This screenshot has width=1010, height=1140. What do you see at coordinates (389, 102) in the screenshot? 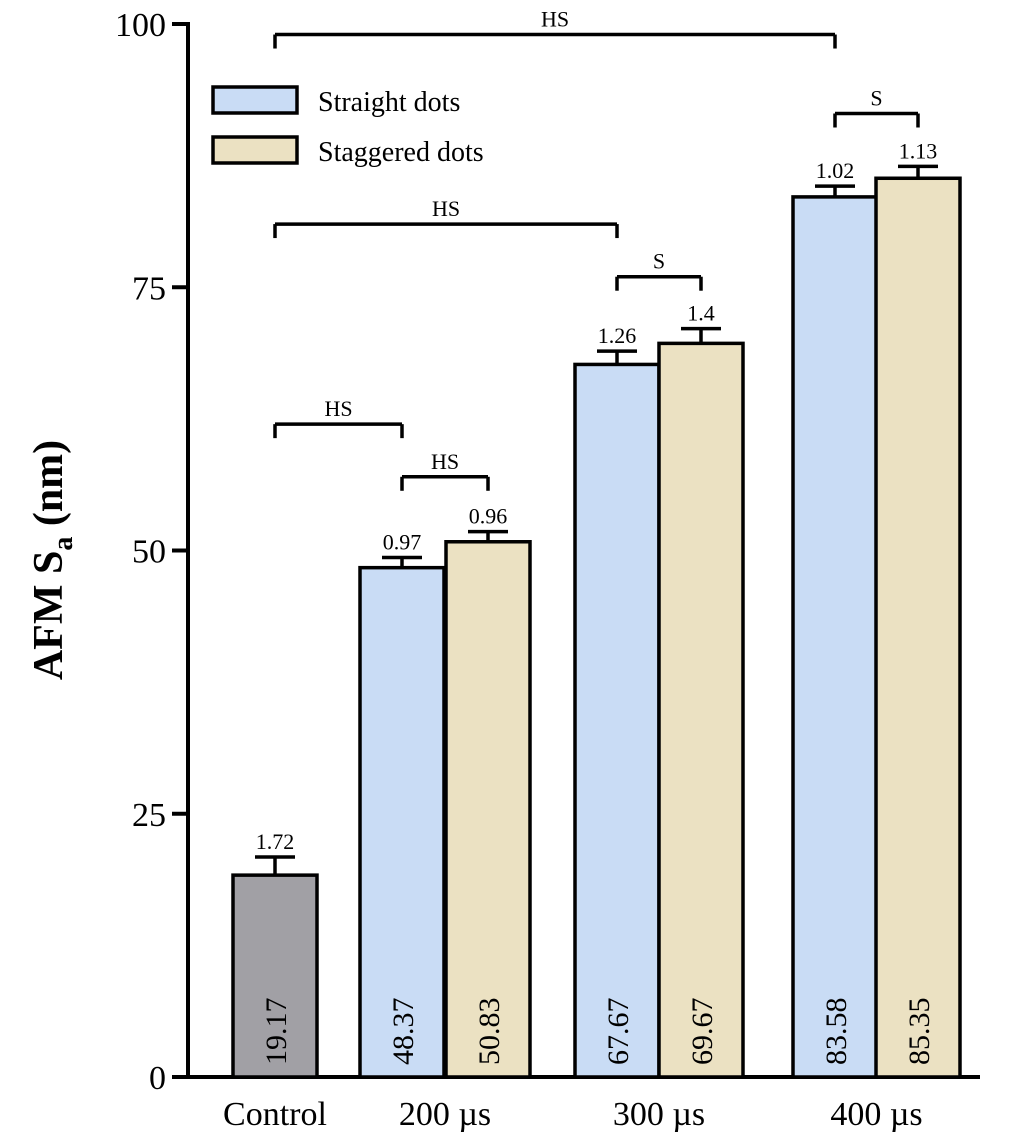
I see `legend-entry-label: Straight dots` at bounding box center [389, 102].